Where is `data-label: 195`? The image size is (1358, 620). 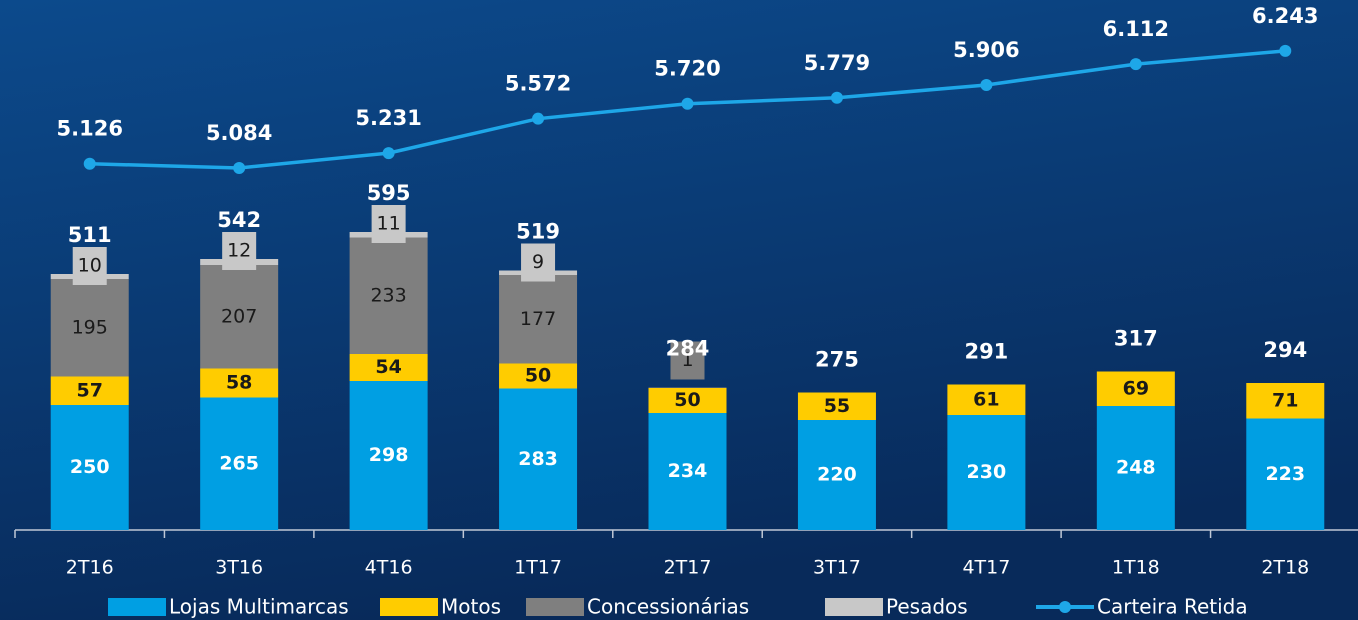 data-label: 195 is located at coordinates (90, 327).